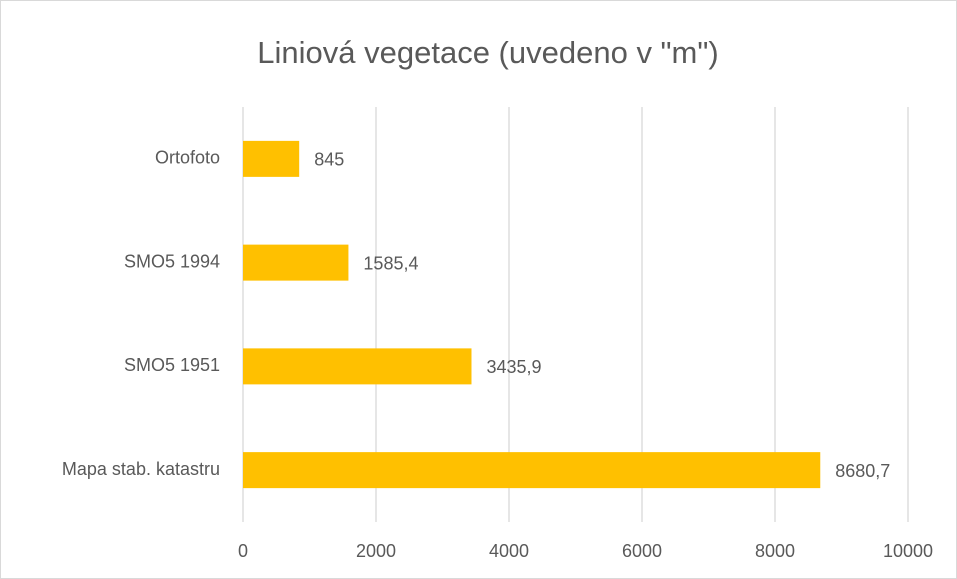  What do you see at coordinates (172, 365) in the screenshot?
I see `y-tick-label: SMO5 1951` at bounding box center [172, 365].